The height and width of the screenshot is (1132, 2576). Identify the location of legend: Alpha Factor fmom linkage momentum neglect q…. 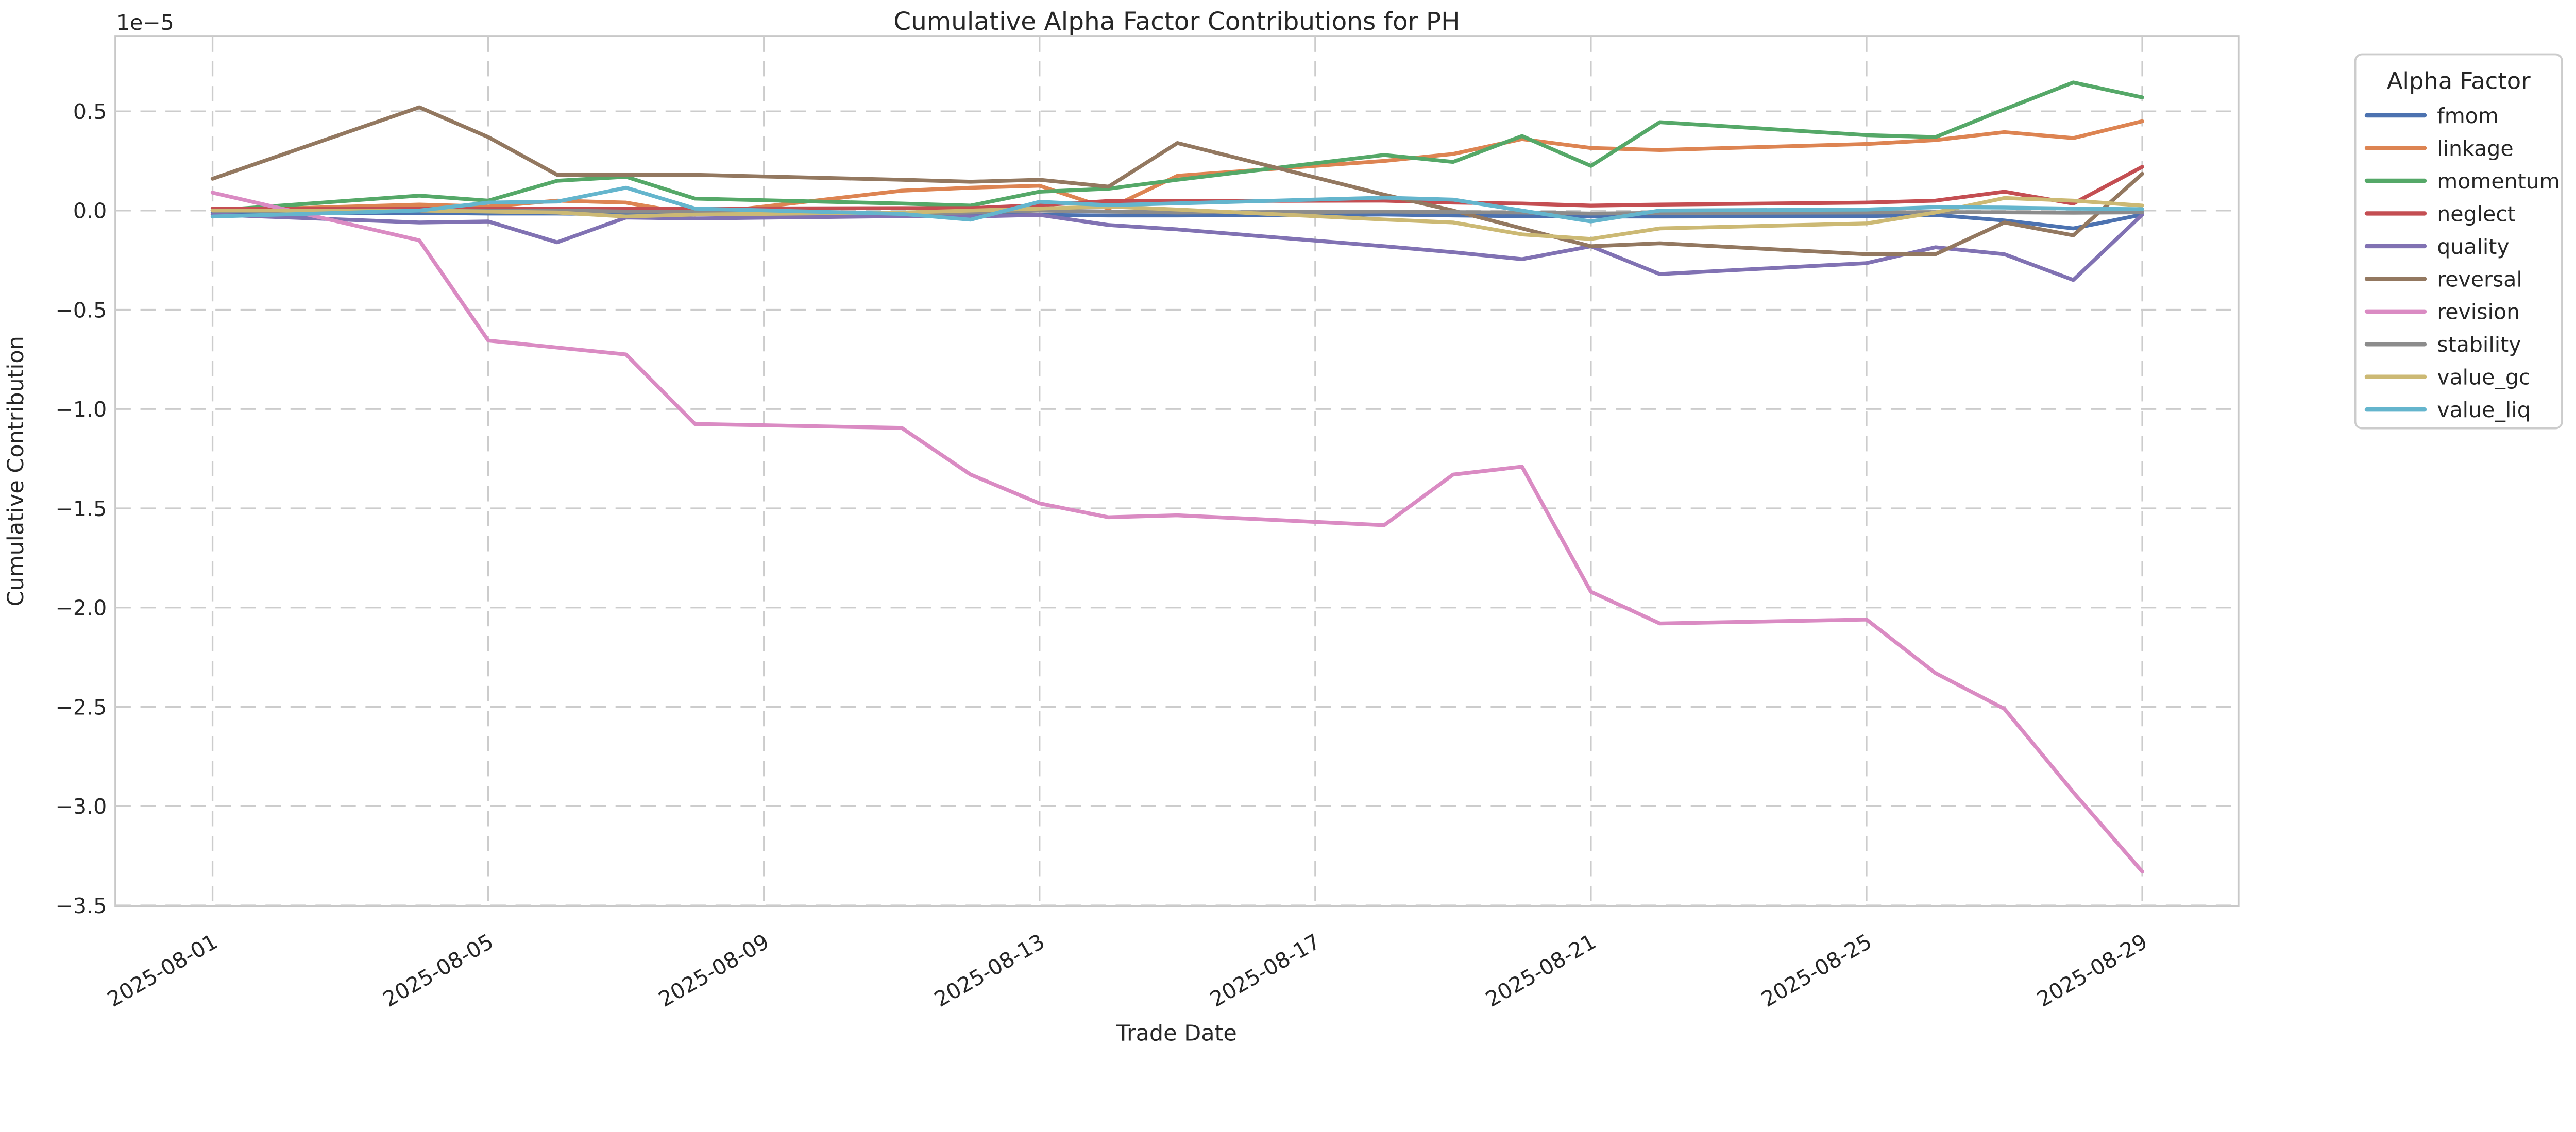
(2458, 242).